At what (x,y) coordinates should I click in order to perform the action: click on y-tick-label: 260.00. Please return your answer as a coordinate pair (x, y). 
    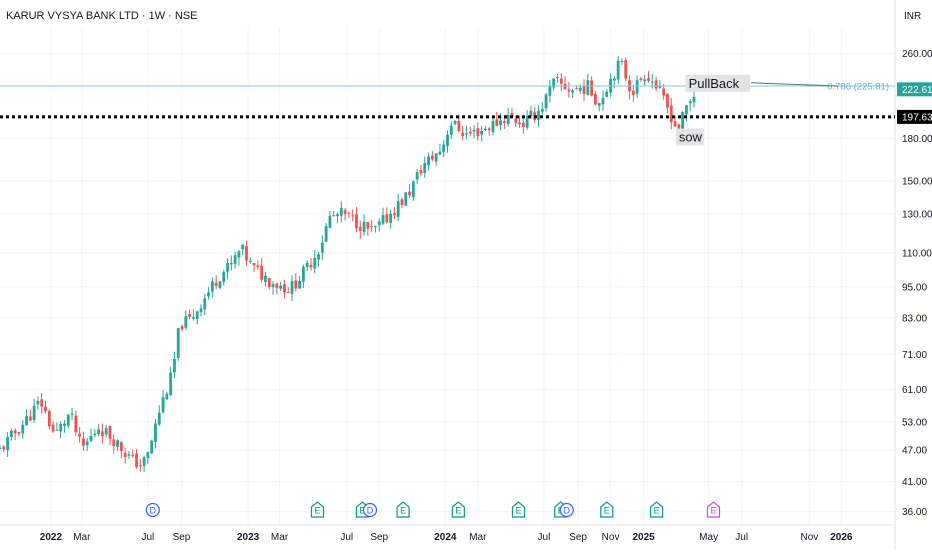
    Looking at the image, I should click on (917, 54).